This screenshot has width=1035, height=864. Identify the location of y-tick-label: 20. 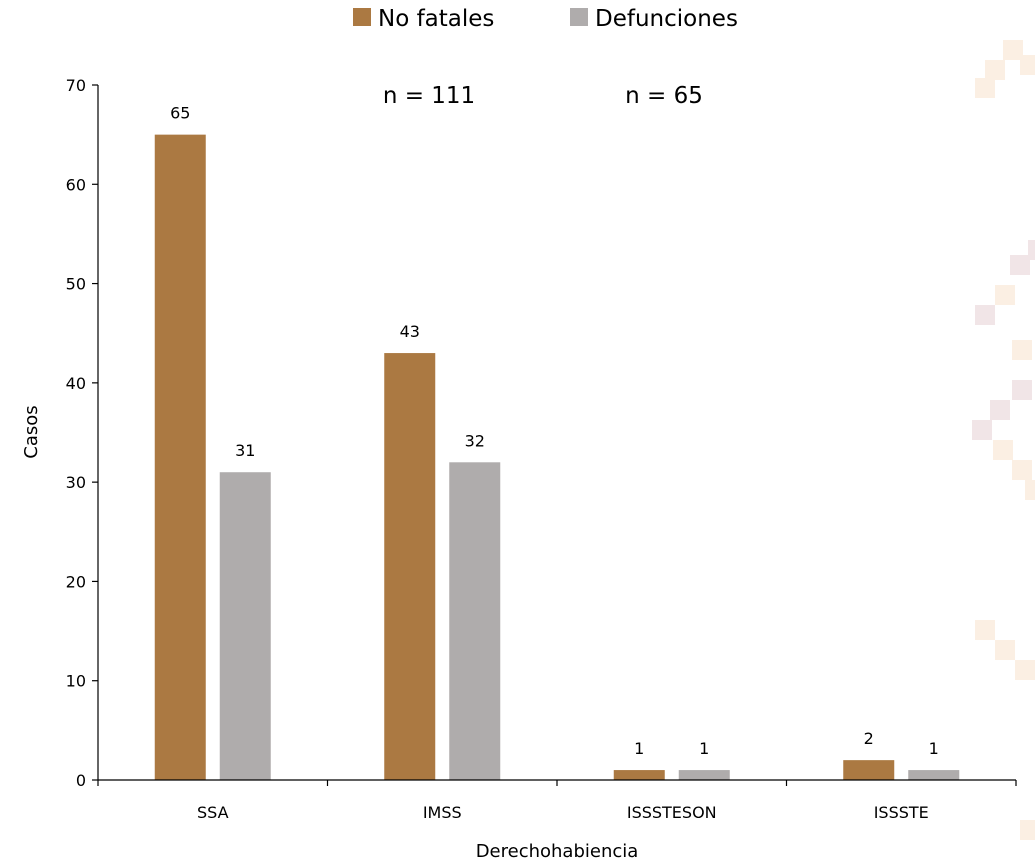
(76, 581).